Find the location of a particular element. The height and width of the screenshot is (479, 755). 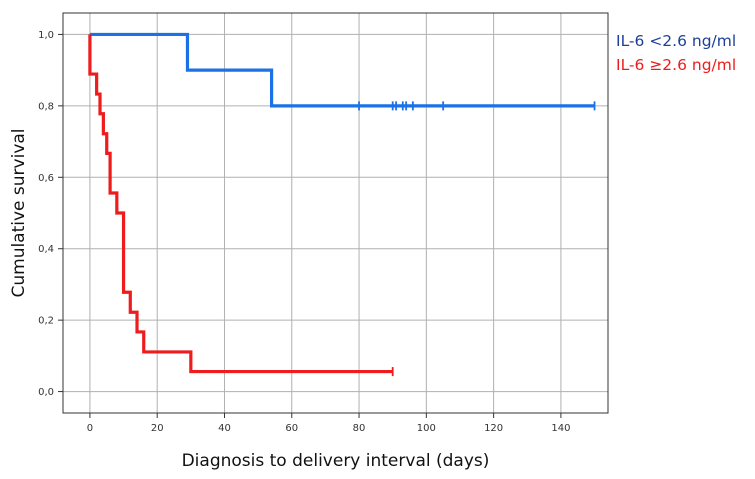

legend-entry-1: IL-6 ≥2.6 ng/ml is located at coordinates (676, 65).